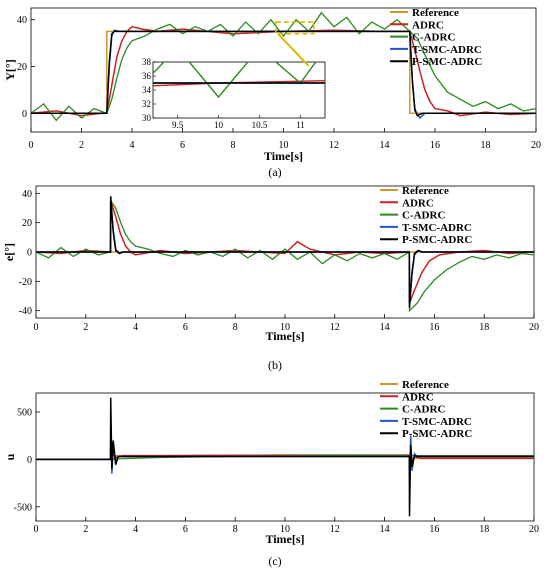 The image size is (550, 576). I want to click on inset-series-t-smc-adrc, so click(239, 83).